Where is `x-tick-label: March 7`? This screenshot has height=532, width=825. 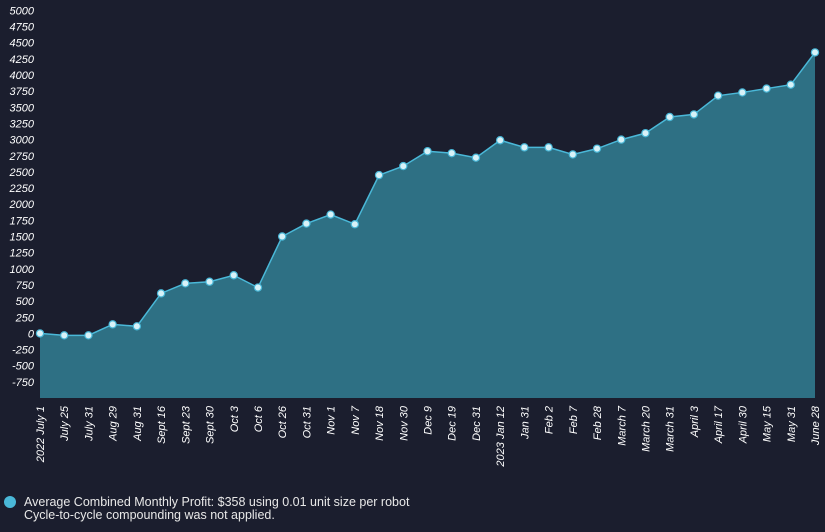
x-tick-label: March 7 is located at coordinates (622, 425).